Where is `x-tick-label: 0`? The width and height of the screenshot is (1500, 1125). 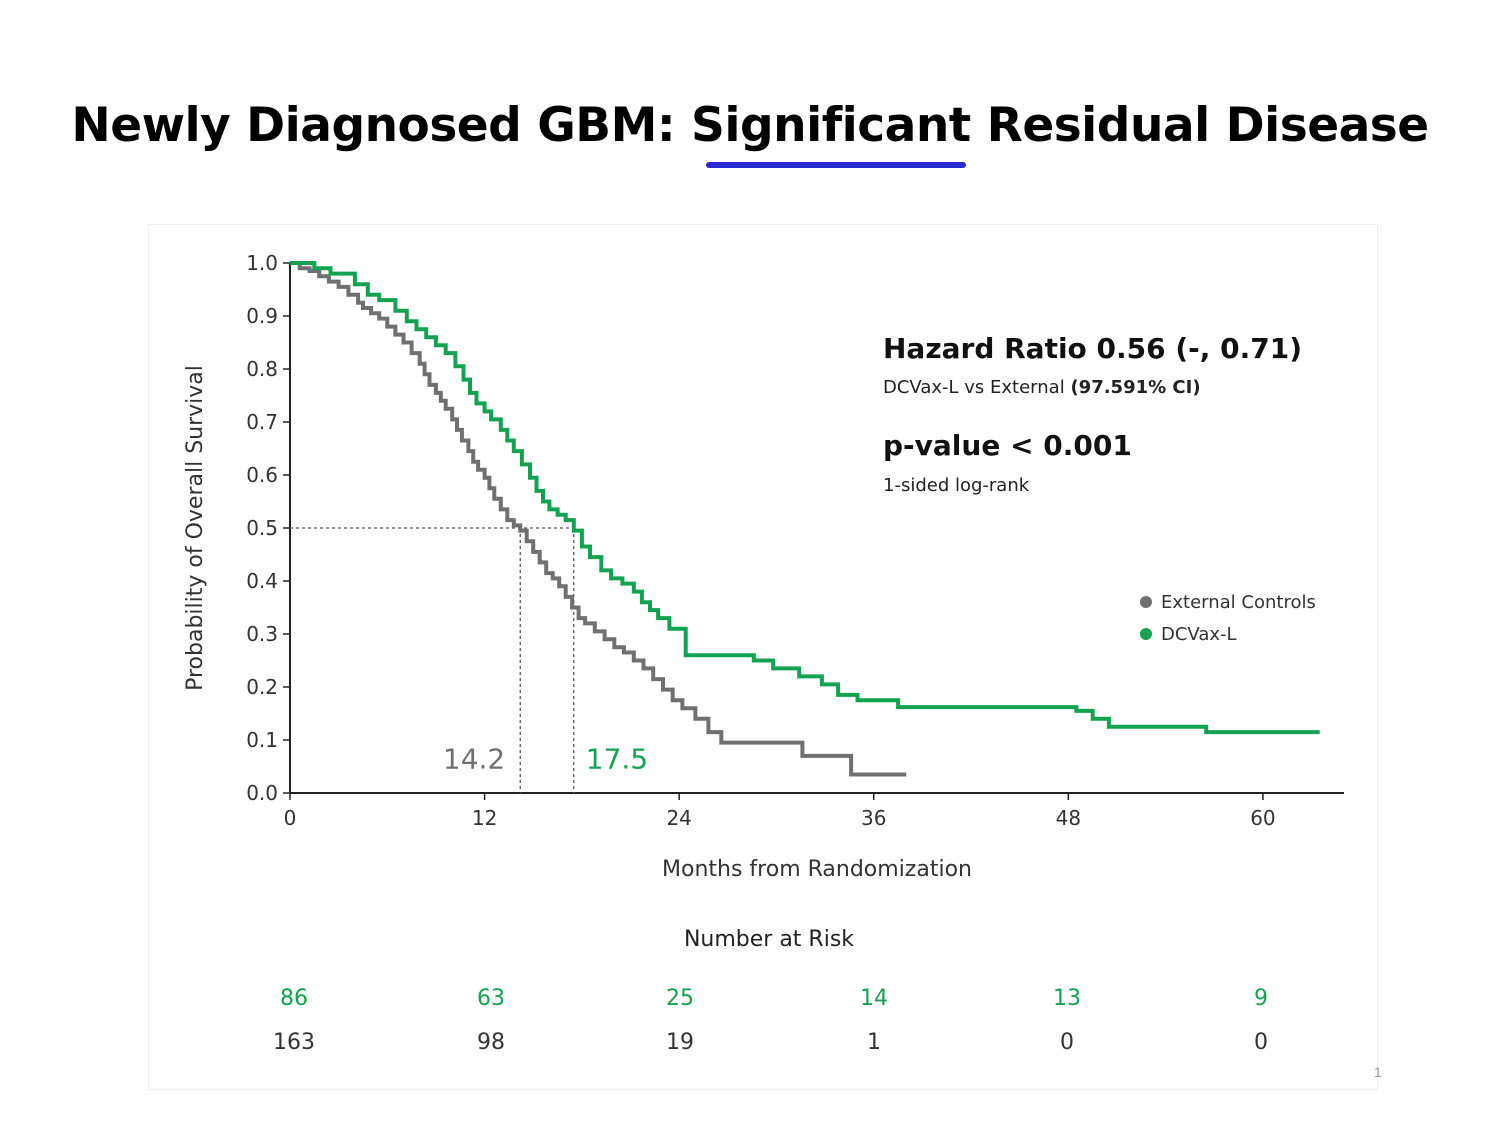 x-tick-label: 0 is located at coordinates (290, 818).